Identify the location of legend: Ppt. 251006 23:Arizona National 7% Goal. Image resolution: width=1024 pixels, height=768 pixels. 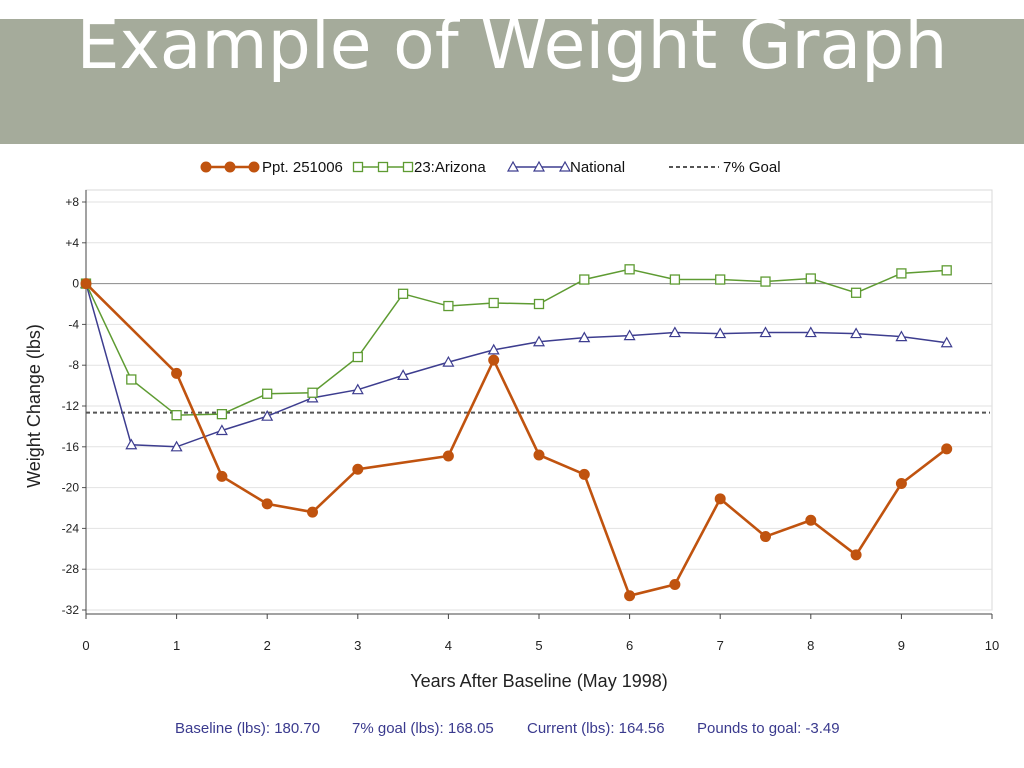
(490, 167).